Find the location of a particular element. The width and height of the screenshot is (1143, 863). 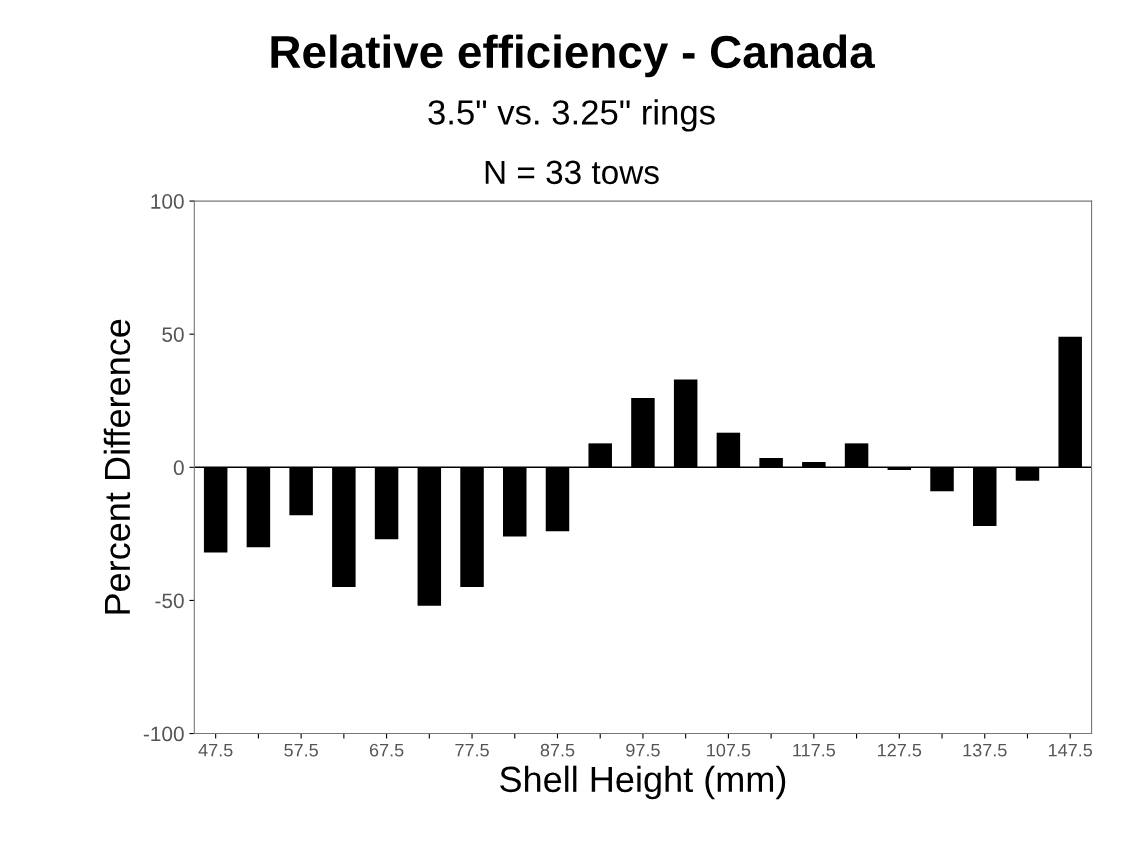

x-tick-label: 87.5 is located at coordinates (557, 750).